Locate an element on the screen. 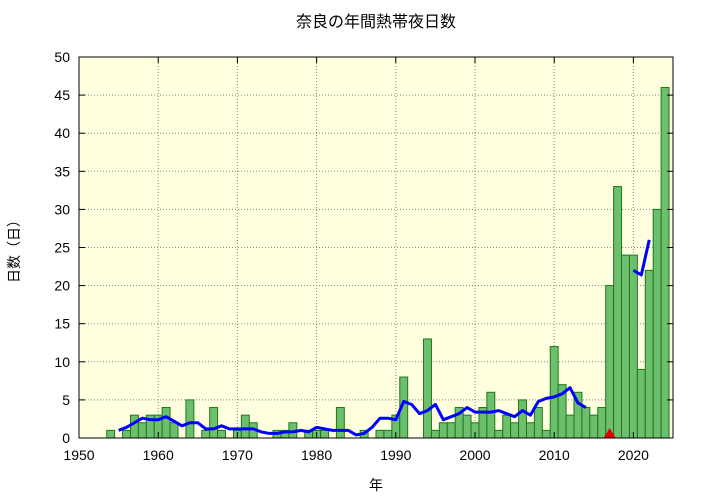  x-tick-label: 2010 is located at coordinates (554, 455).